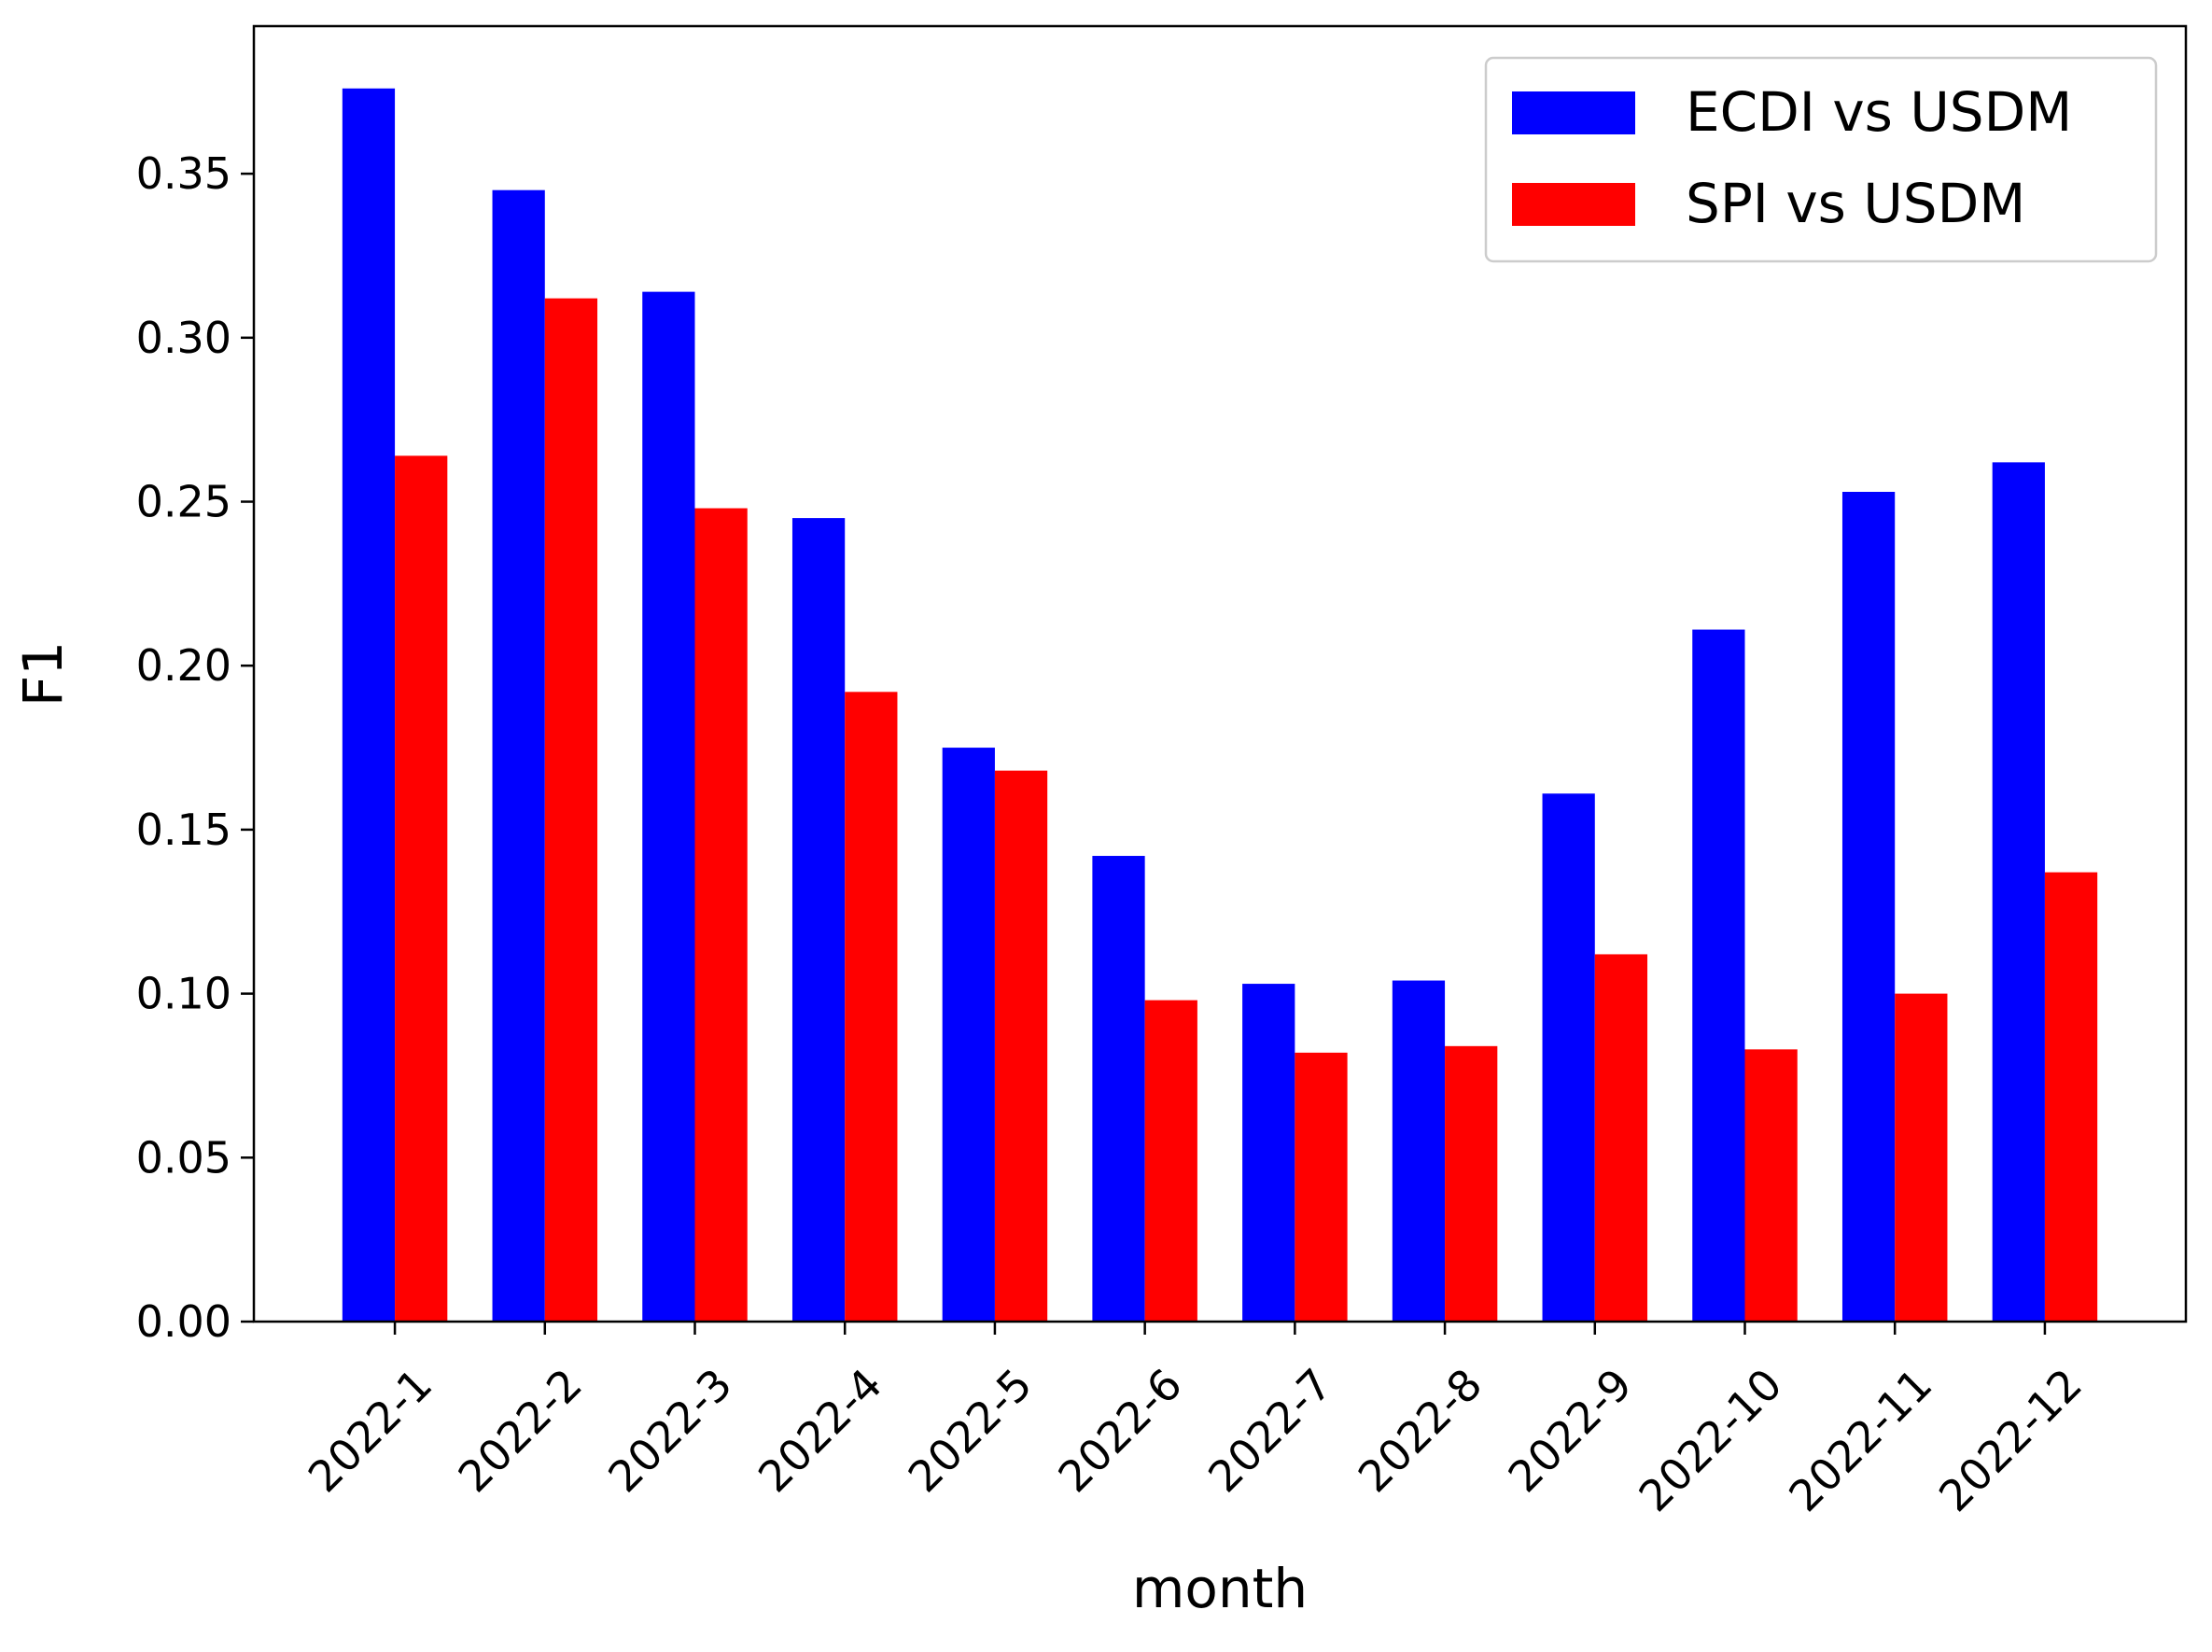  What do you see at coordinates (183, 994) in the screenshot?
I see `y-tick-label: 0.10` at bounding box center [183, 994].